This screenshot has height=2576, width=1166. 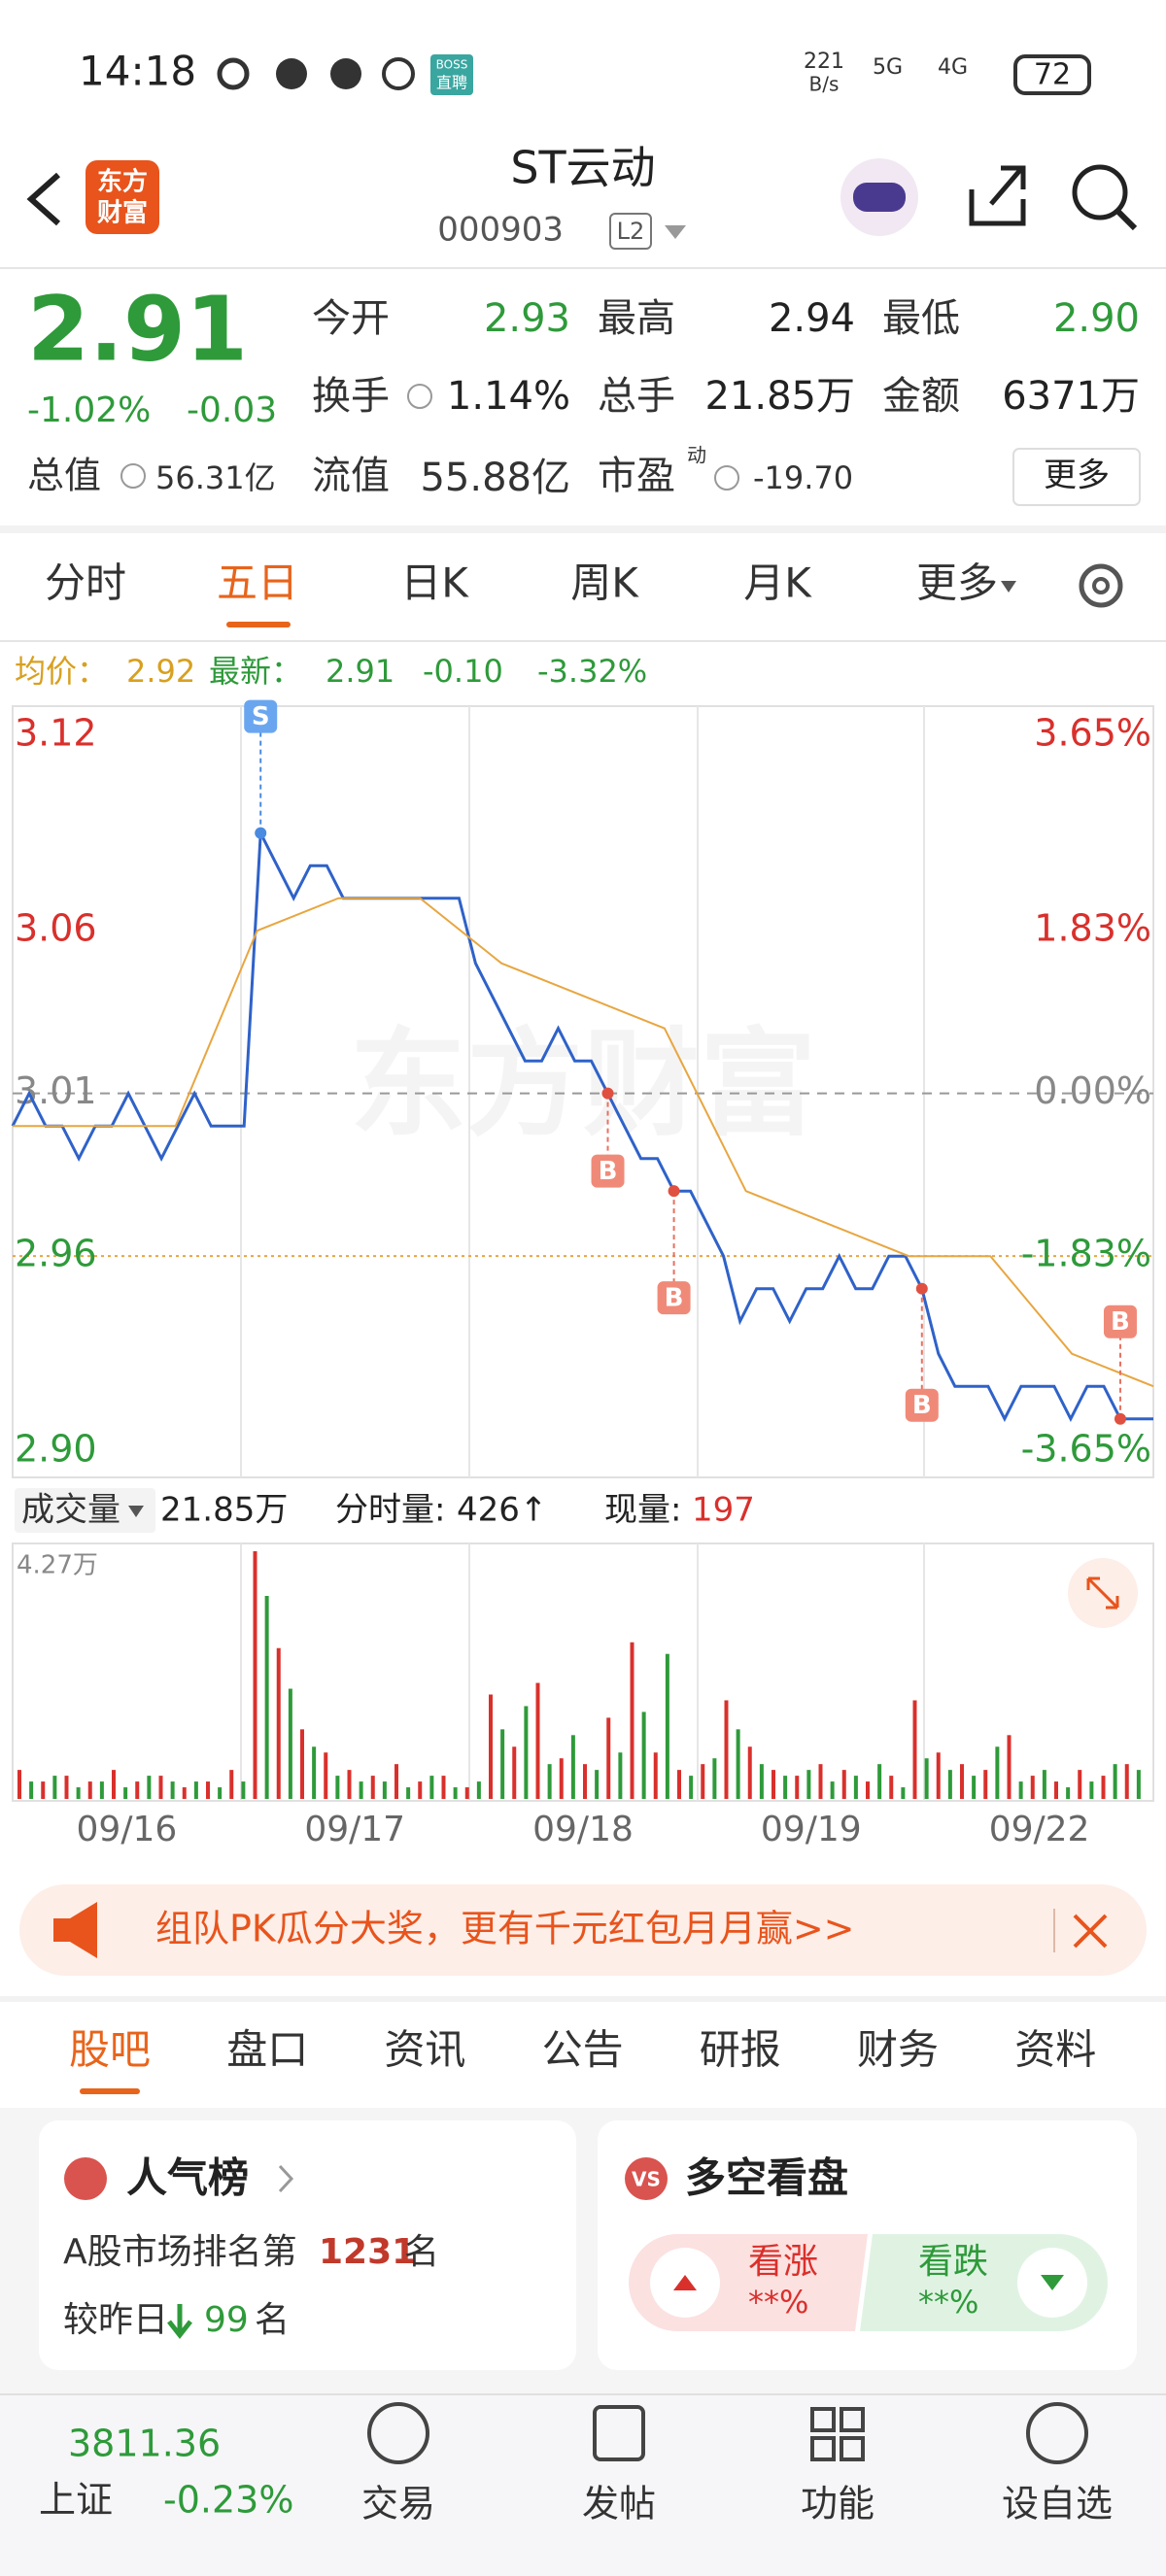 I want to click on nav-item: 设自选, so click(x=1057, y=2504).